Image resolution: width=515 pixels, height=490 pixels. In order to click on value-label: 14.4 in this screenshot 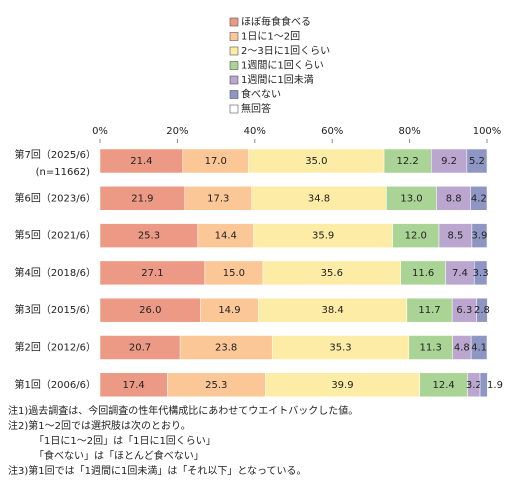, I will do `click(226, 236)`.